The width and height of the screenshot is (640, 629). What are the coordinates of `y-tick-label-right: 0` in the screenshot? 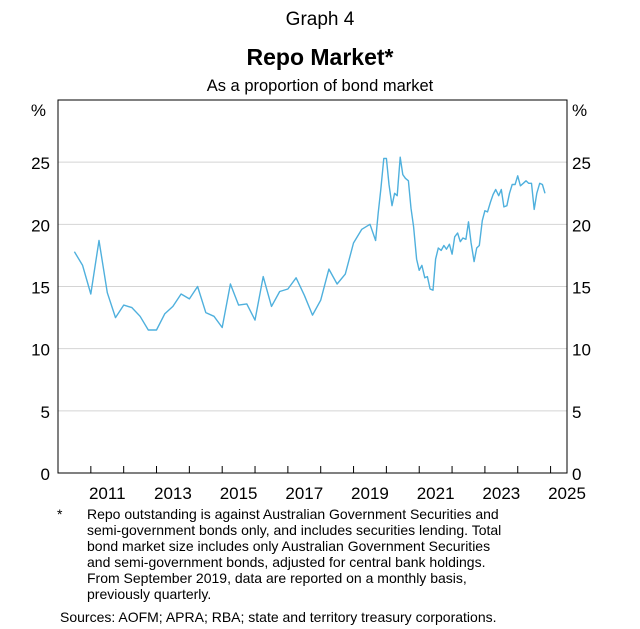 It's located at (576, 474).